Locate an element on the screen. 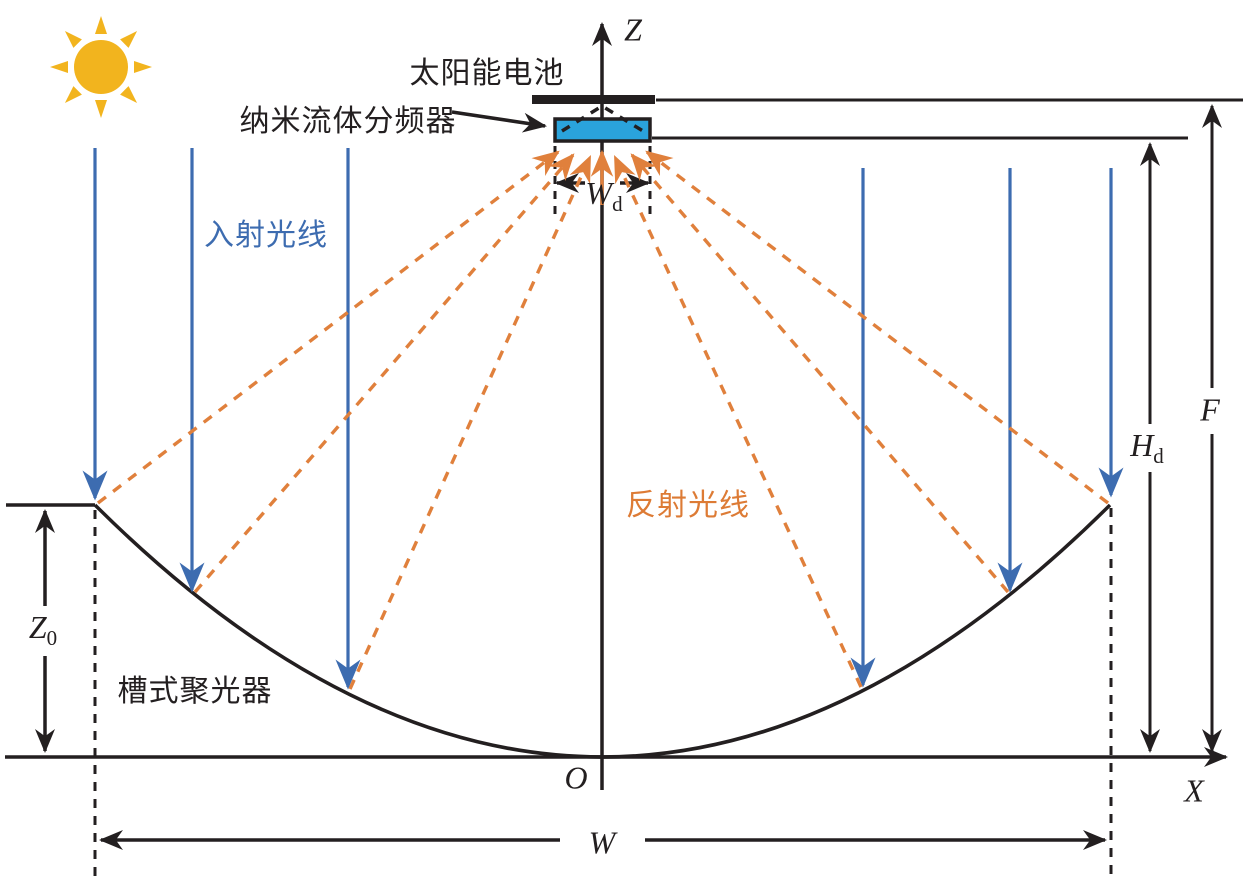 This screenshot has height=896, width=1248. splitter-label-arrow is located at coordinates (499, 121).